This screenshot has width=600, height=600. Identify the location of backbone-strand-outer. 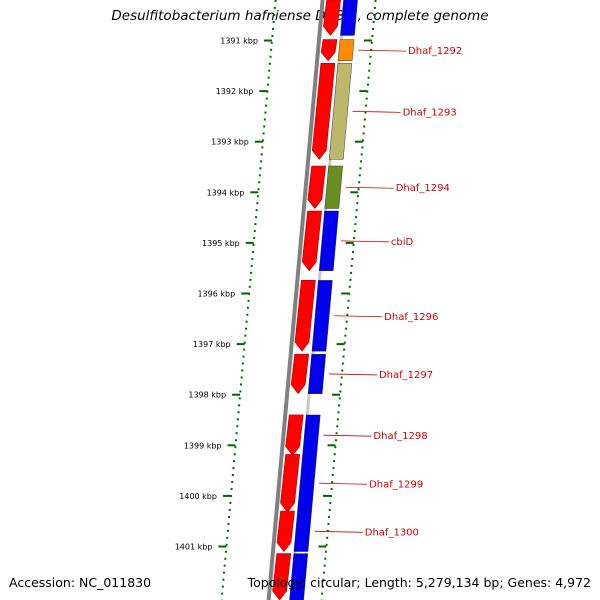
(295, 300).